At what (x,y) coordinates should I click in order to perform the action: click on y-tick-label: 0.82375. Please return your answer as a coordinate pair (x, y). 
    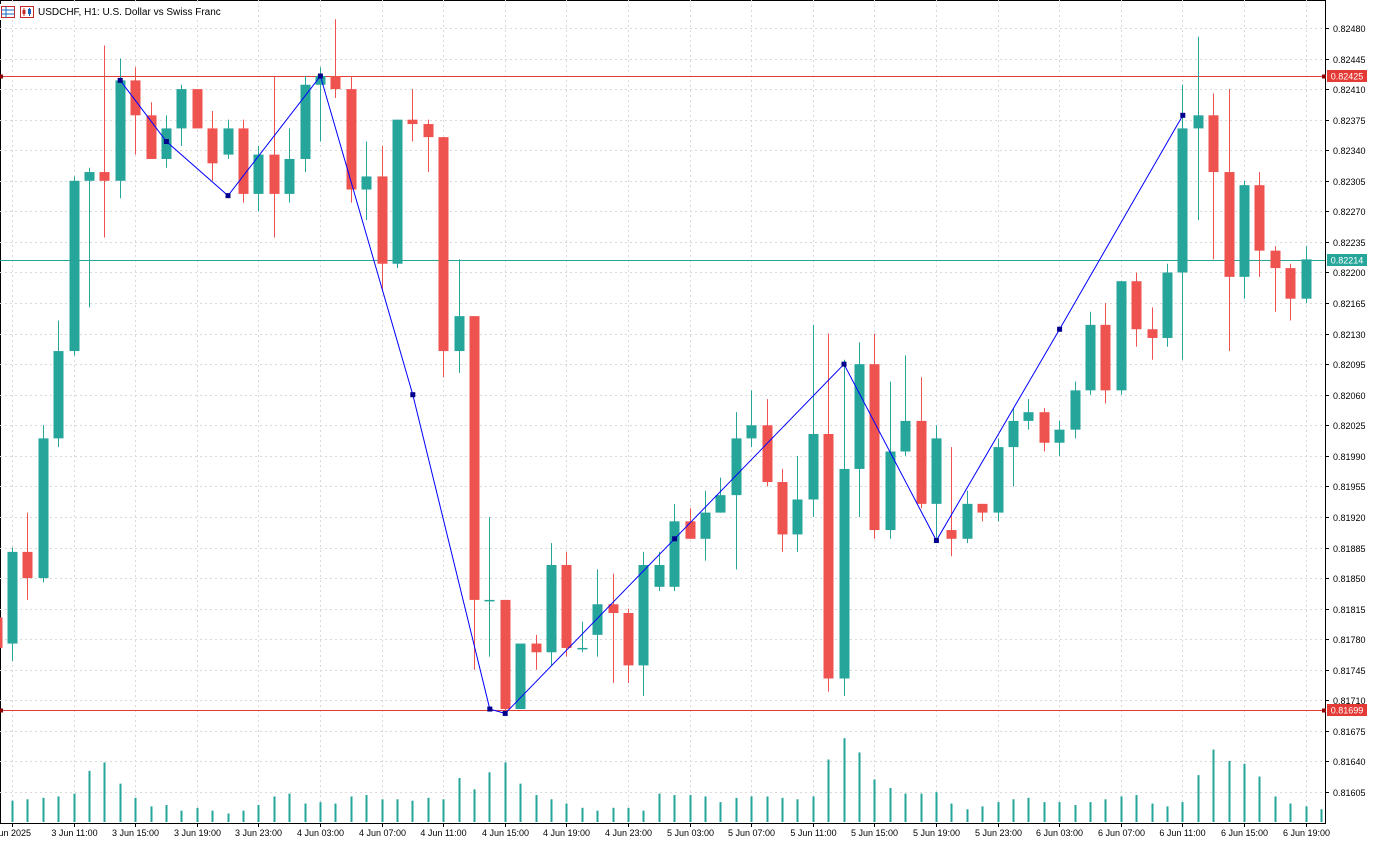
    Looking at the image, I should click on (1349, 121).